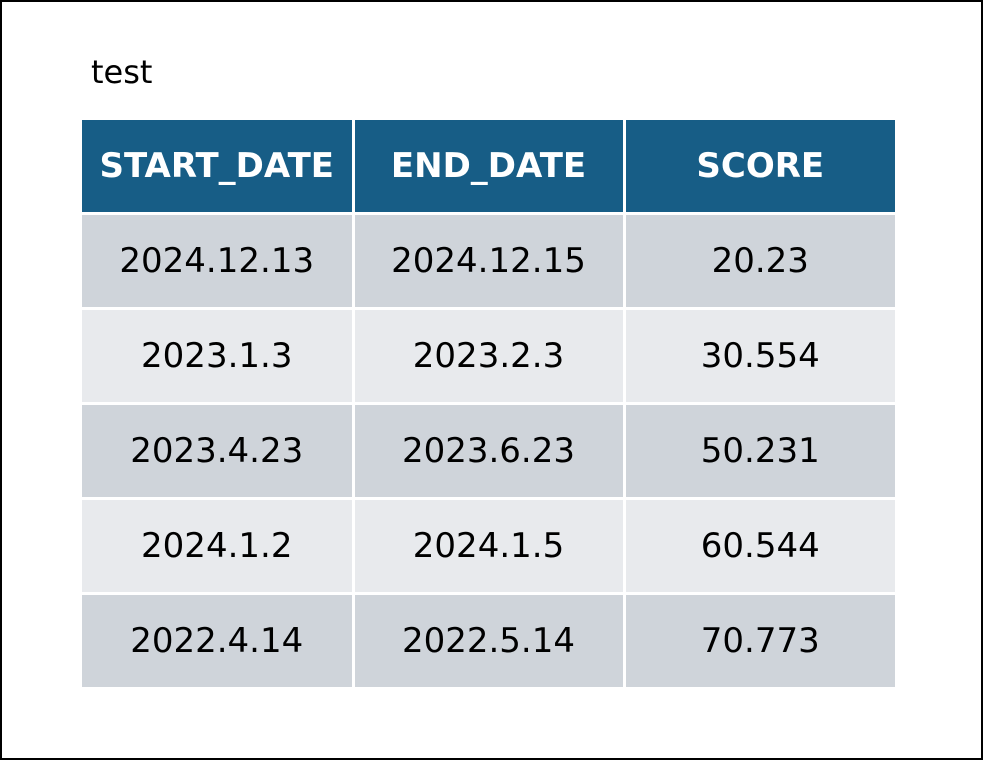 This screenshot has width=983, height=760. I want to click on table-row: 2024.1.2 2024.1.5 60.544, so click(488, 546).